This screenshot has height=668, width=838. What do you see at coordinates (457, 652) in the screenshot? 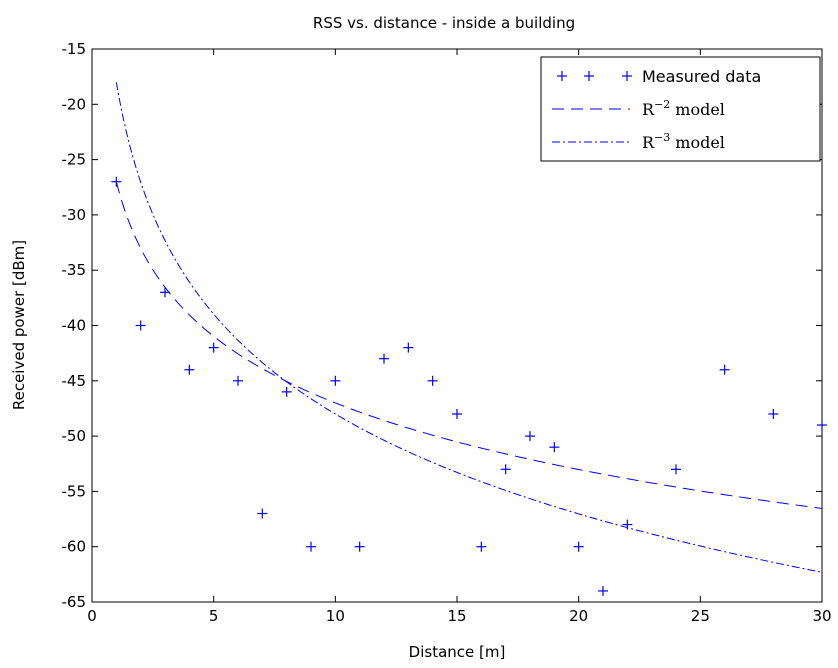
I see `x-axis-label: Distance [m]` at bounding box center [457, 652].